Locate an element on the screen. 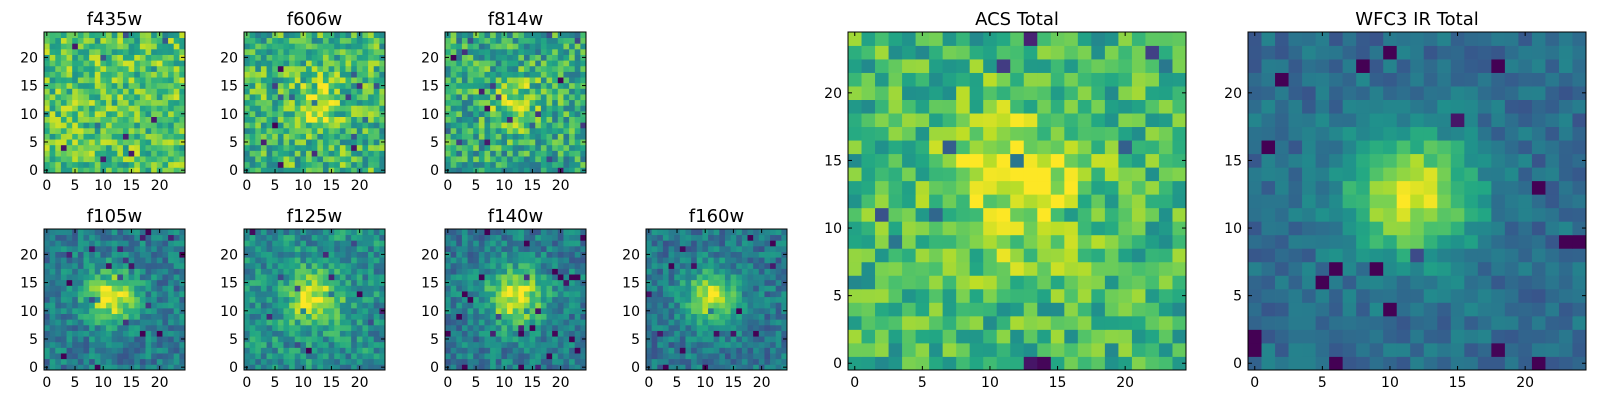  x-tick-label: 10 is located at coordinates (504, 383).